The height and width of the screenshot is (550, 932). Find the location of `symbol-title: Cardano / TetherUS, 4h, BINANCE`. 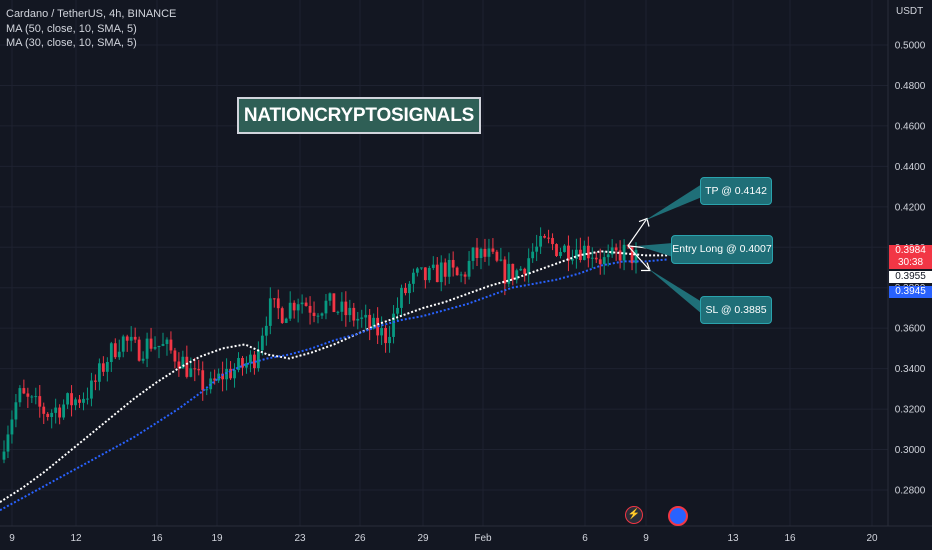

symbol-title: Cardano / TetherUS, 4h, BINANCE is located at coordinates (91, 14).